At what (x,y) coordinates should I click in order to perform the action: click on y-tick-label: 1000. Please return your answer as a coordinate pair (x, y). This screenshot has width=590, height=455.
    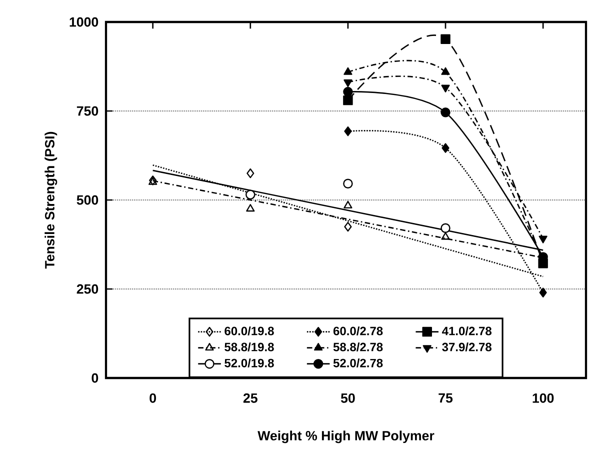
    Looking at the image, I should click on (84, 22).